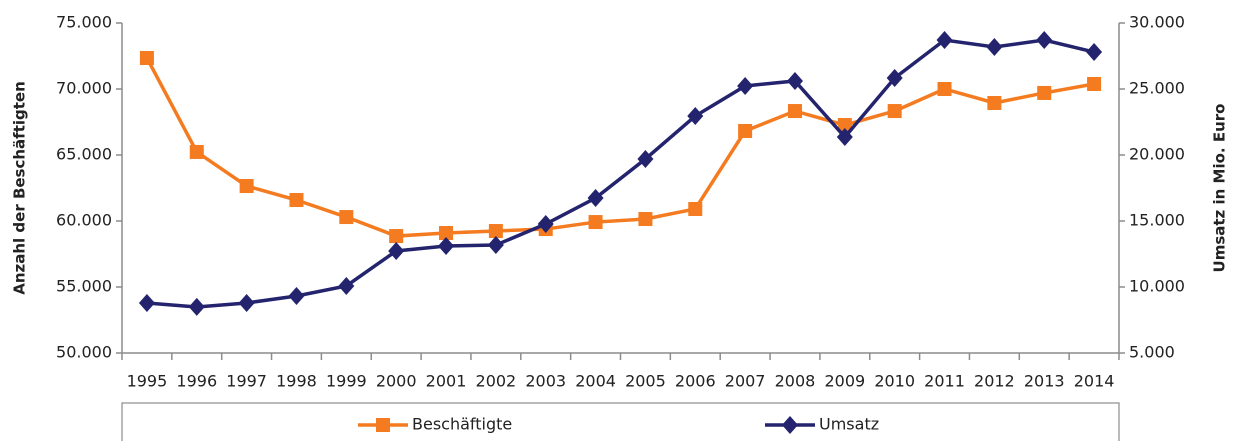 This screenshot has height=445, width=1239. I want to click on x-tick-label: 2004, so click(595, 381).